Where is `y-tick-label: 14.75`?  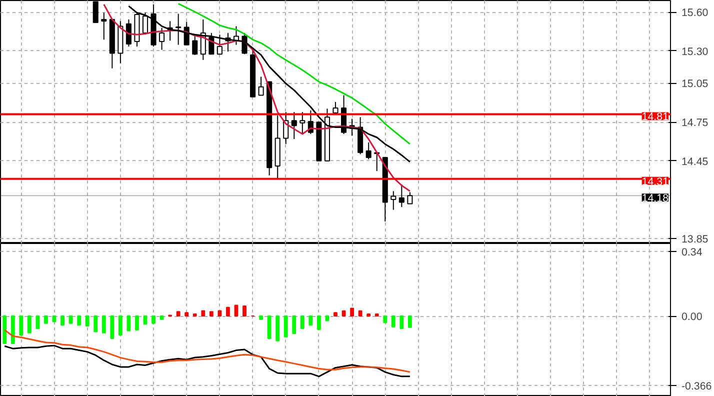
y-tick-label: 14.75 is located at coordinates (695, 123).